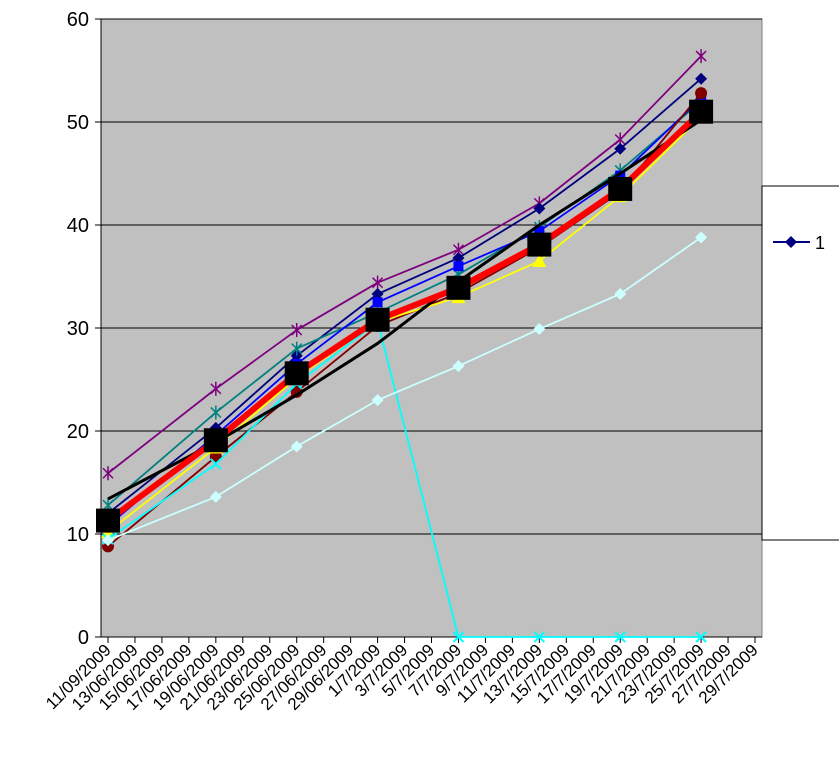 The height and width of the screenshot is (769, 839). What do you see at coordinates (78, 123) in the screenshot?
I see `y-tick-label: 50` at bounding box center [78, 123].